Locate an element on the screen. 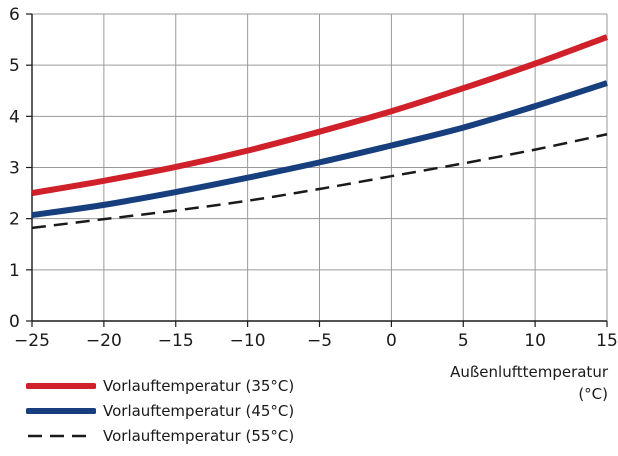 The width and height of the screenshot is (618, 456). x-axis-label: Außenlufttemperatur is located at coordinates (529, 372).